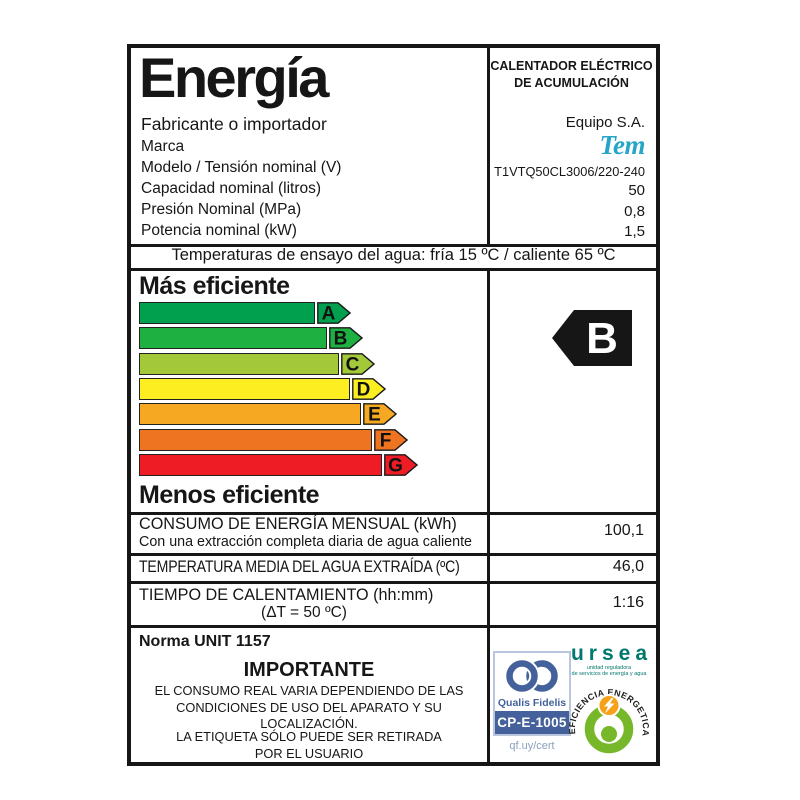 The height and width of the screenshot is (800, 800). What do you see at coordinates (641, 653) in the screenshot?
I see `ursea-letter: a` at bounding box center [641, 653].